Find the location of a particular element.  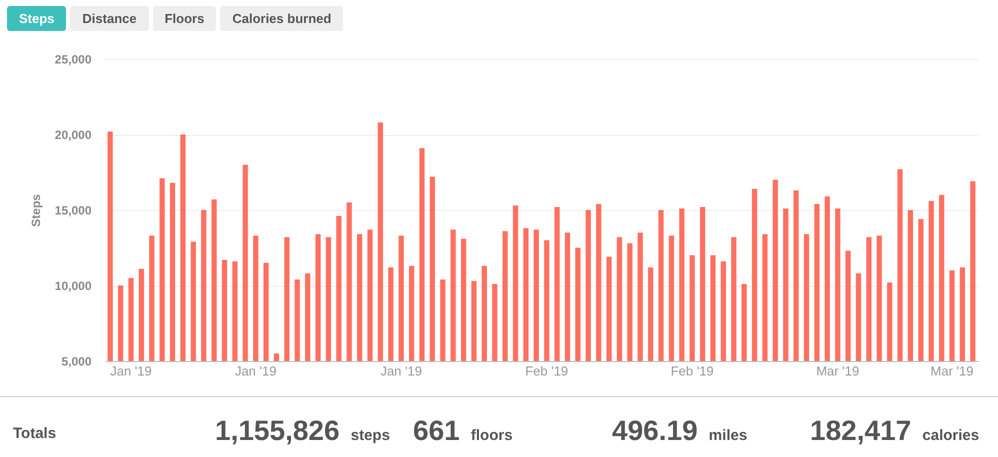

text: Floors is located at coordinates (184, 18).